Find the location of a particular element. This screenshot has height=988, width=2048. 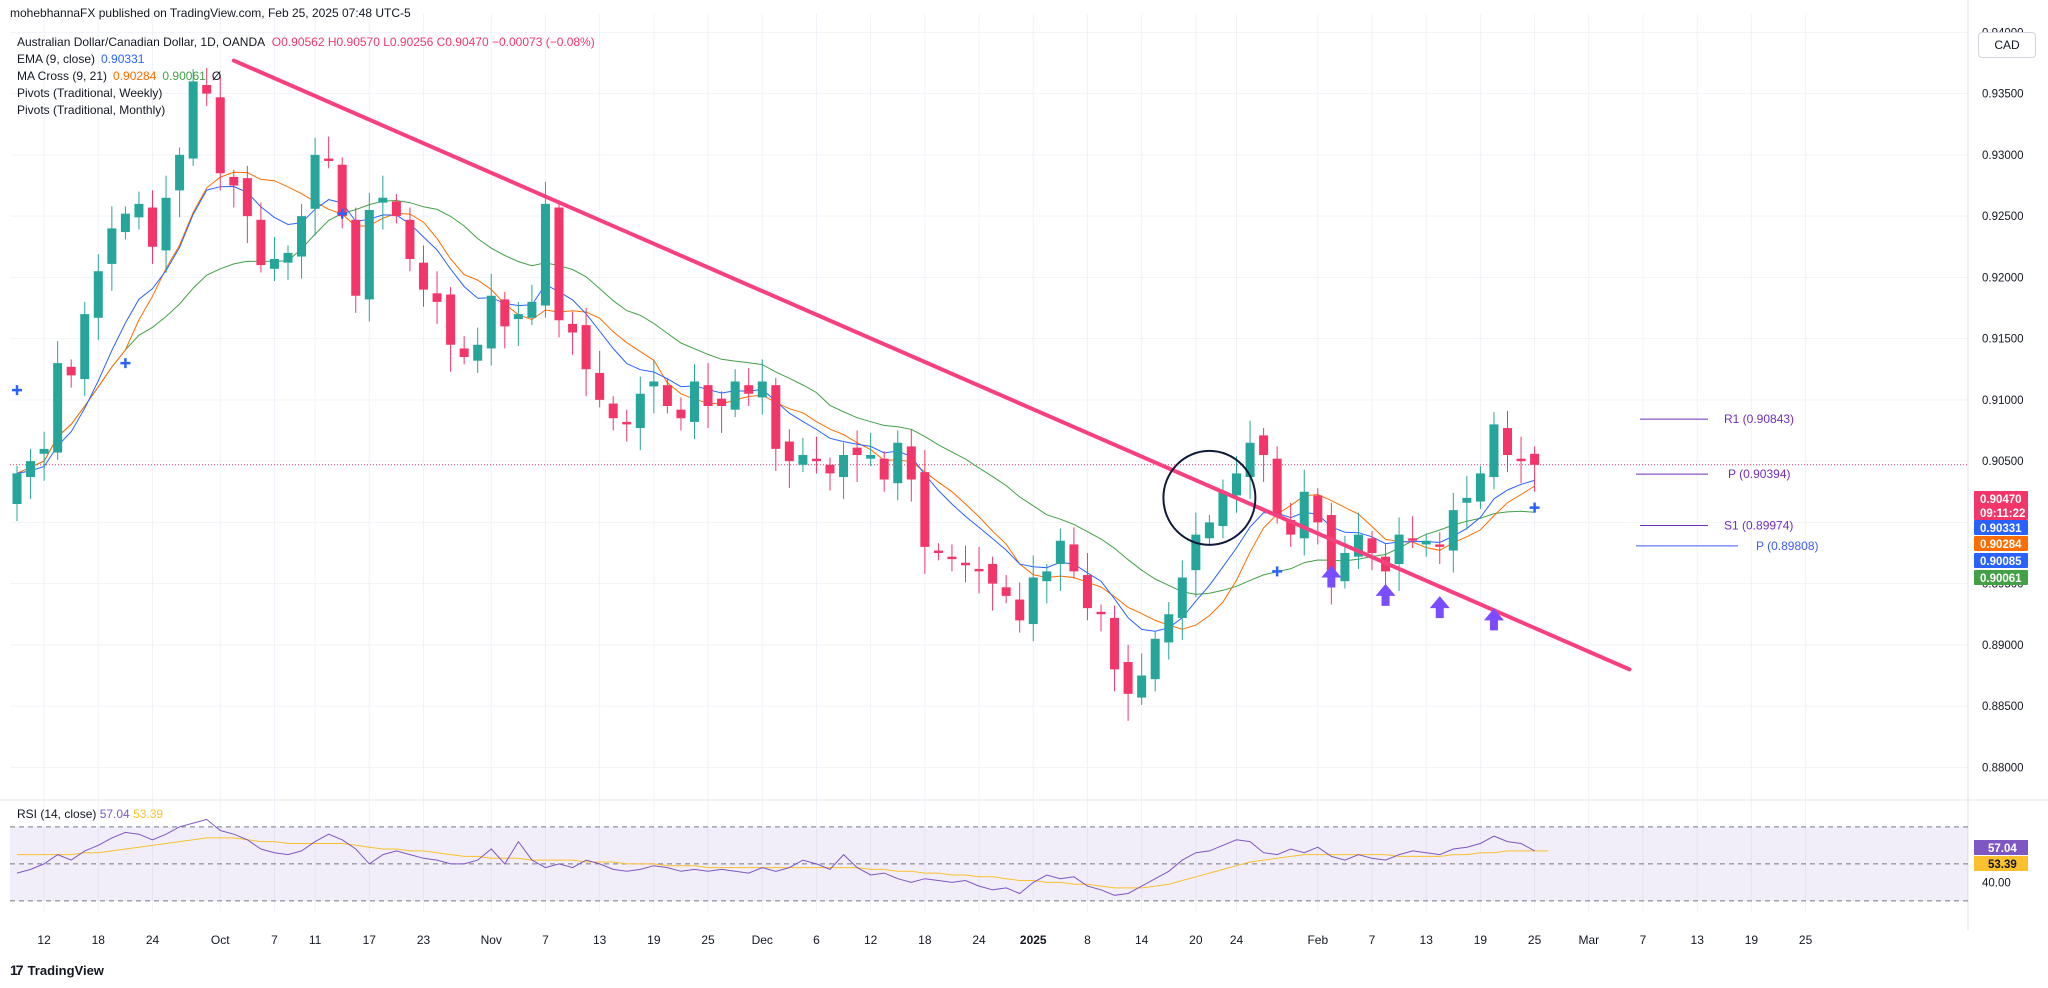

price-tick-label: 0.89000 is located at coordinates (2003, 646).